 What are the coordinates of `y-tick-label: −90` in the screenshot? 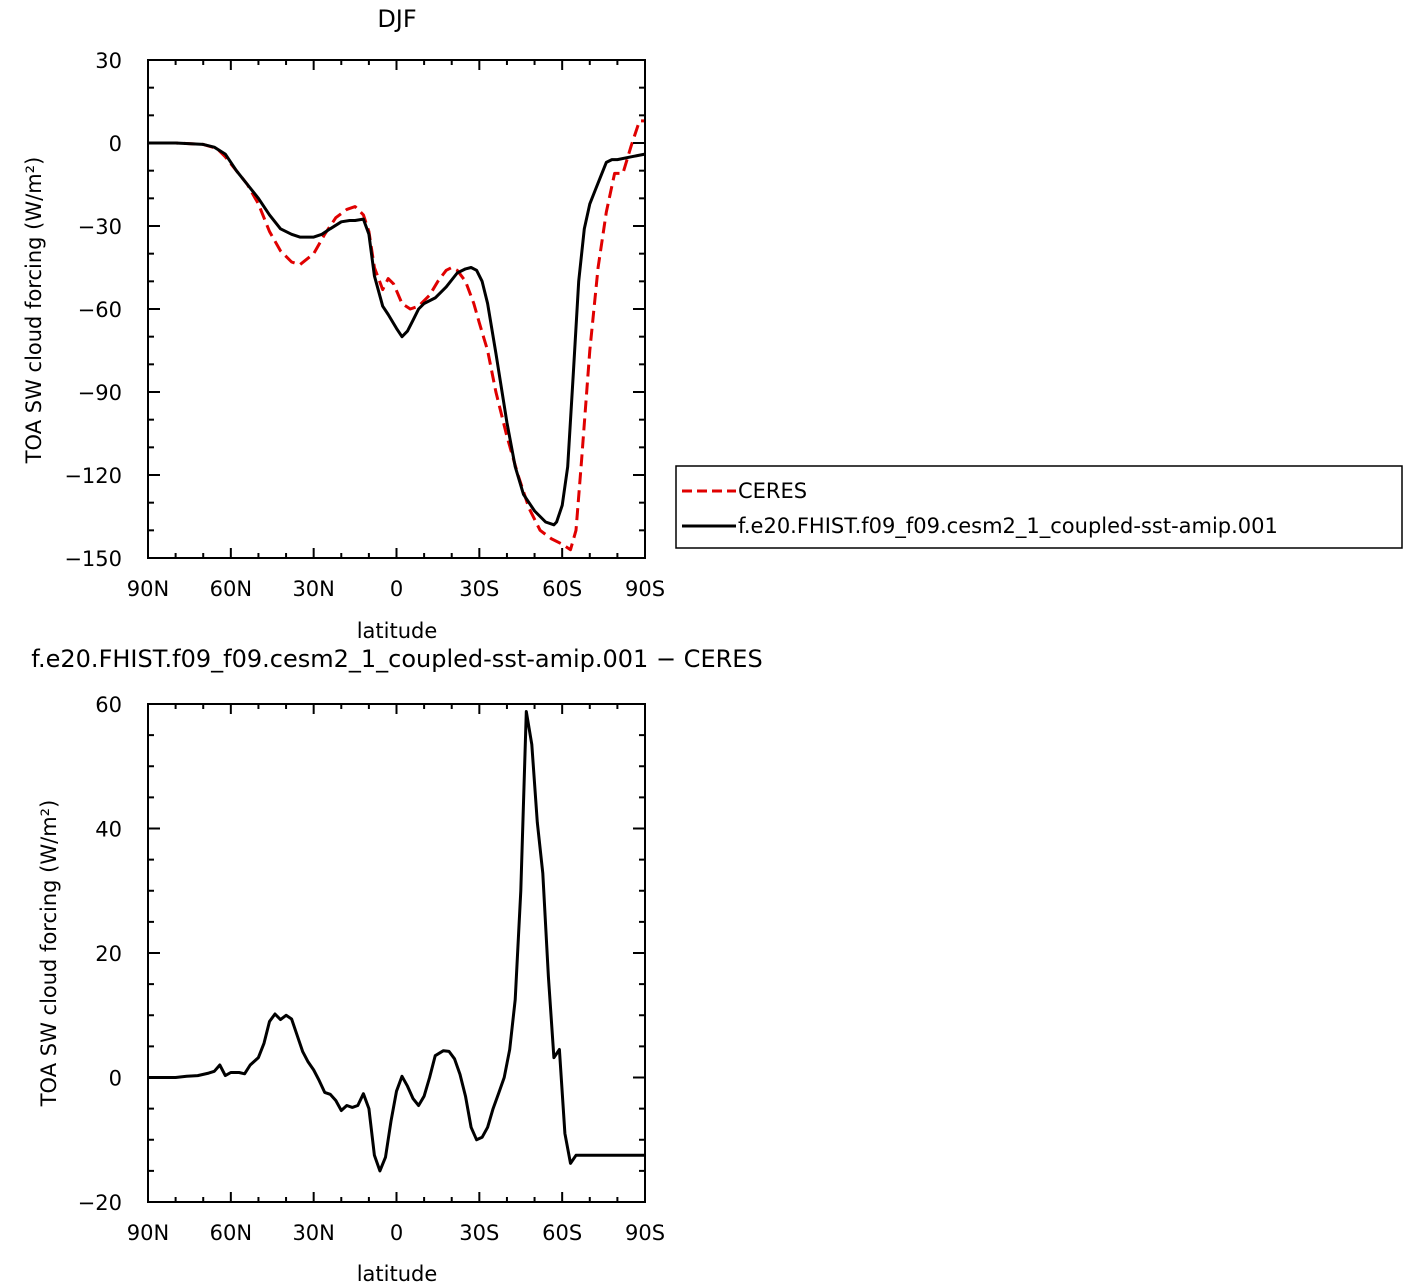 It's located at (100, 393).